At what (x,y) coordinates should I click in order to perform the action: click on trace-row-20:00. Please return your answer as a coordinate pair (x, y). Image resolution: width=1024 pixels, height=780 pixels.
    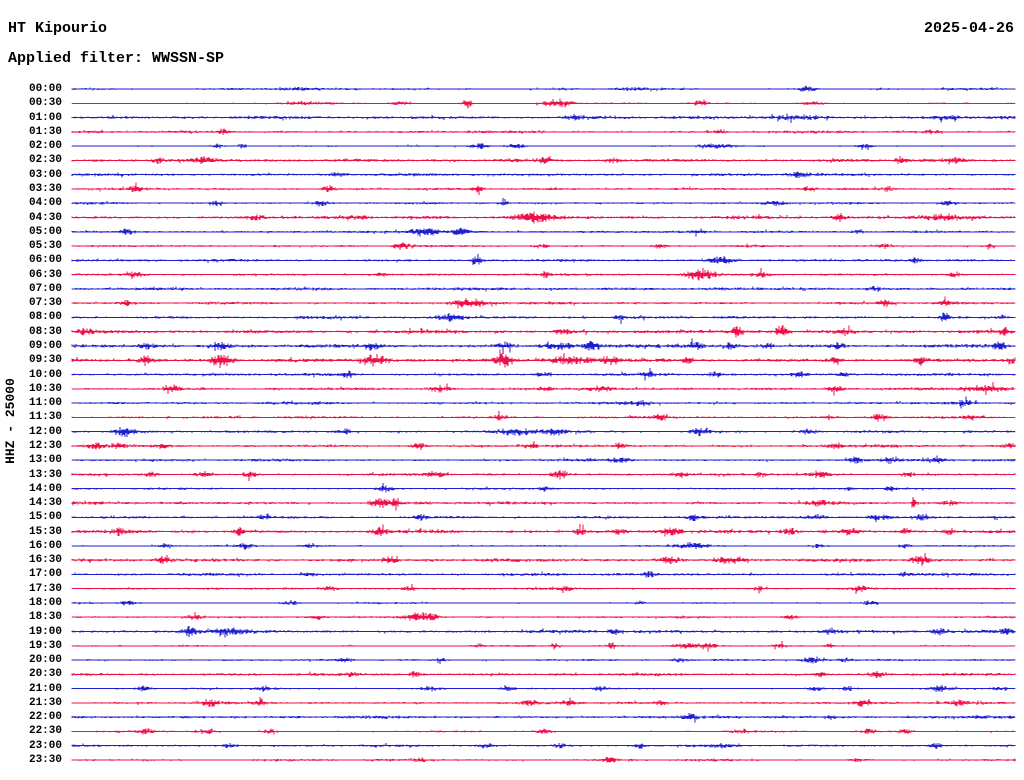
    Looking at the image, I should click on (543, 660).